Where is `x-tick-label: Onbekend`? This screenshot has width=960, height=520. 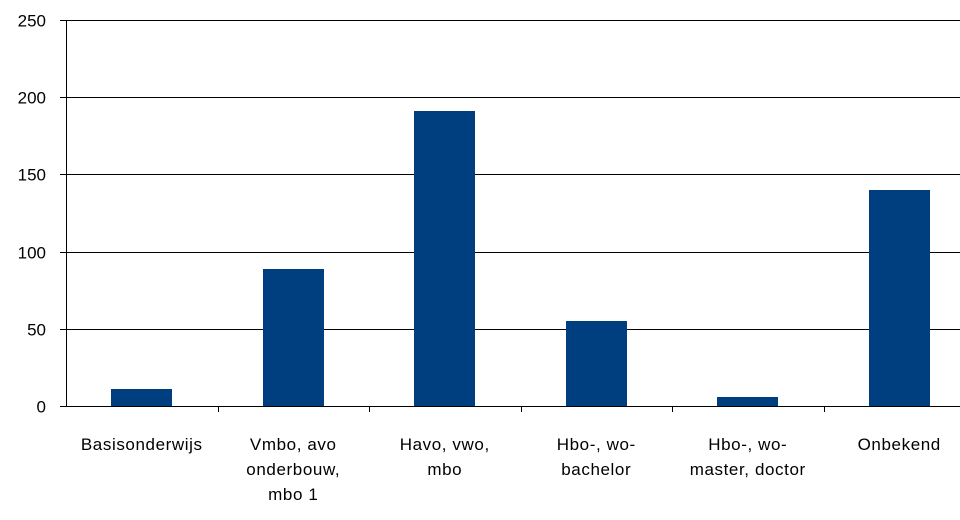
x-tick-label: Onbekend is located at coordinates (899, 444).